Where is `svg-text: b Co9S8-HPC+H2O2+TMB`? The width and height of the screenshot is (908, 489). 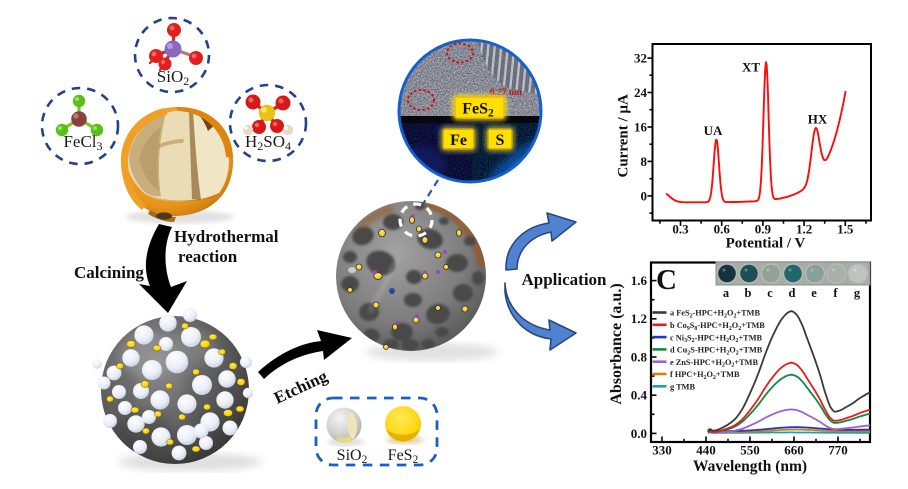
svg-text: b Co9S8-HPC+H2O2+TMB is located at coordinates (717, 326).